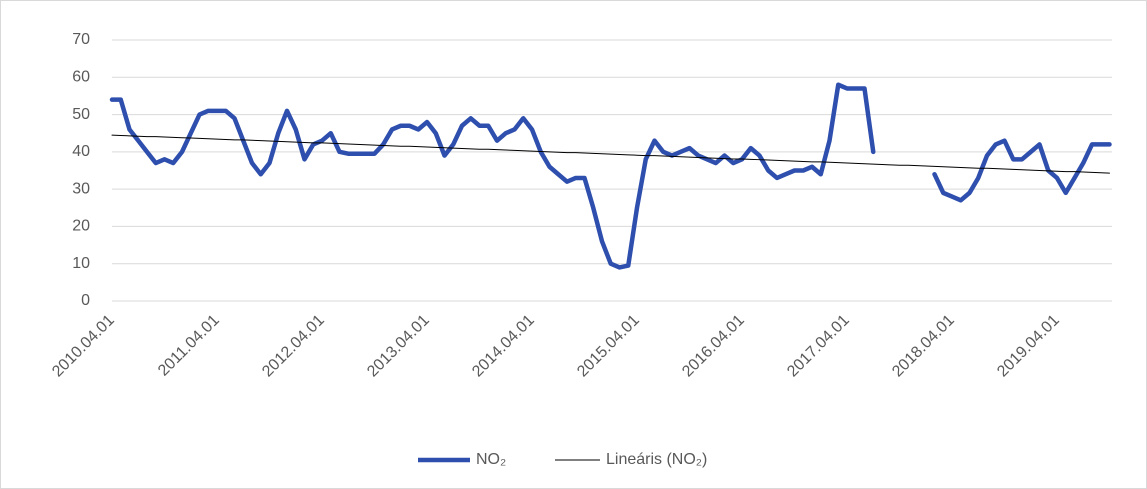 This screenshot has width=1147, height=489. Describe the element at coordinates (85, 300) in the screenshot. I see `y-tick-label: 0` at that location.